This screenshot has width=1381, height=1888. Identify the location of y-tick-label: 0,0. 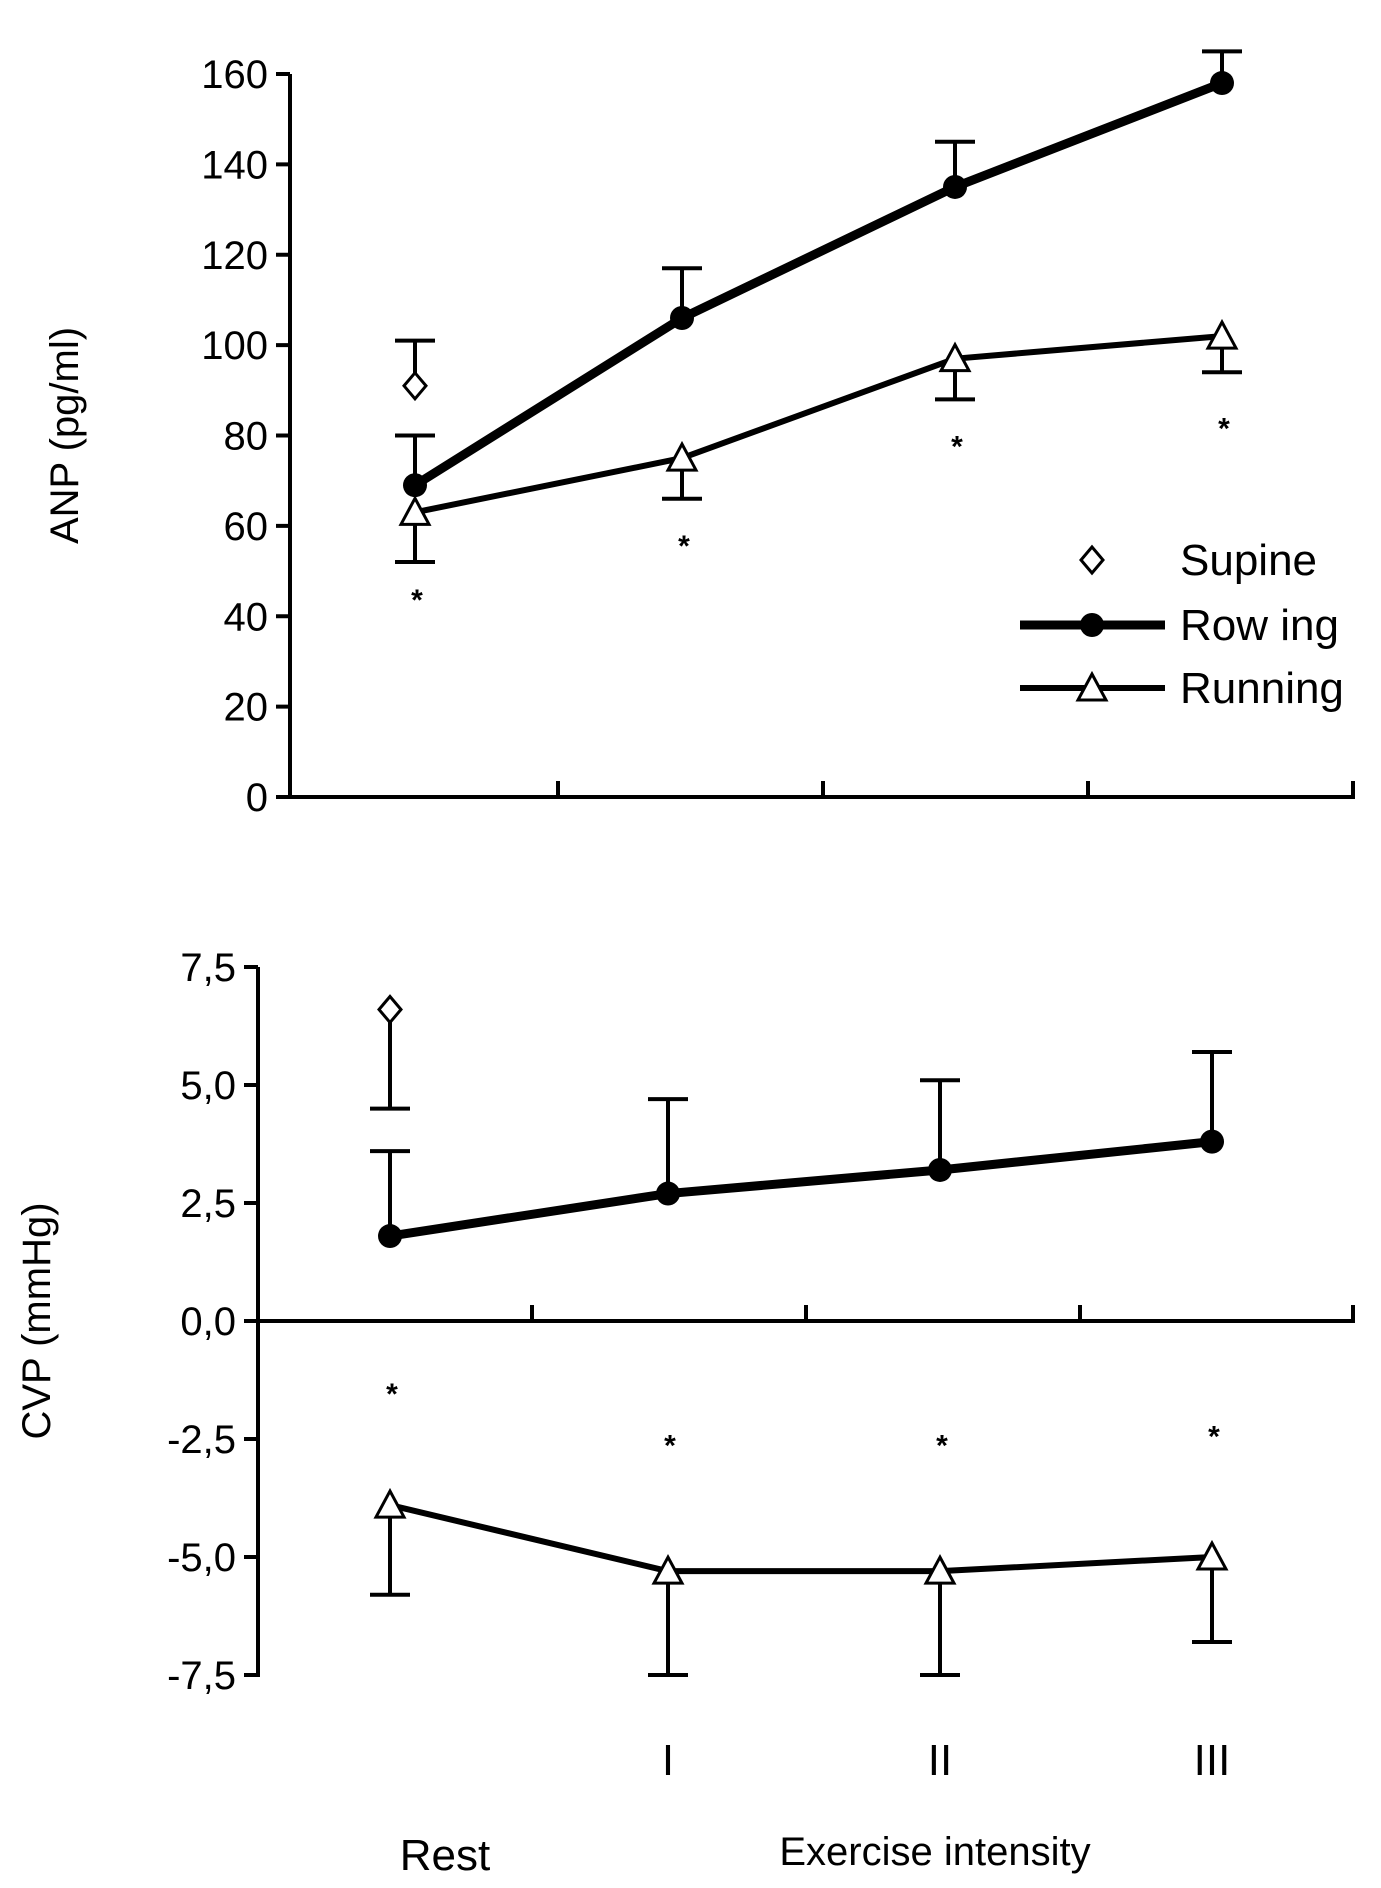
(208, 1322).